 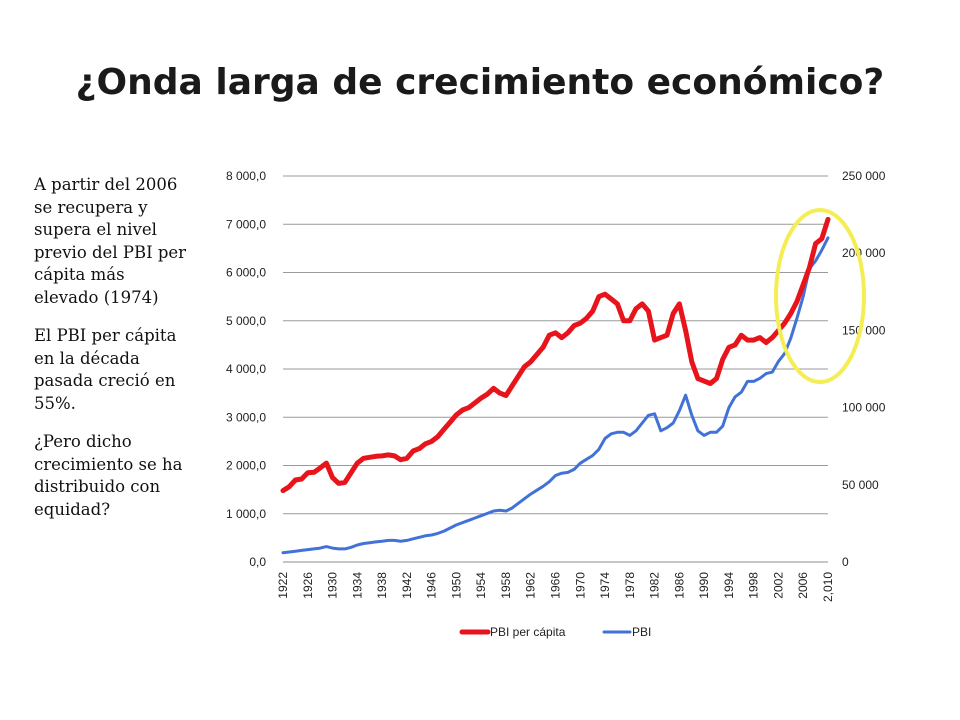 What do you see at coordinates (531, 585) in the screenshot?
I see `x-axis-tick-label: 1962` at bounding box center [531, 585].